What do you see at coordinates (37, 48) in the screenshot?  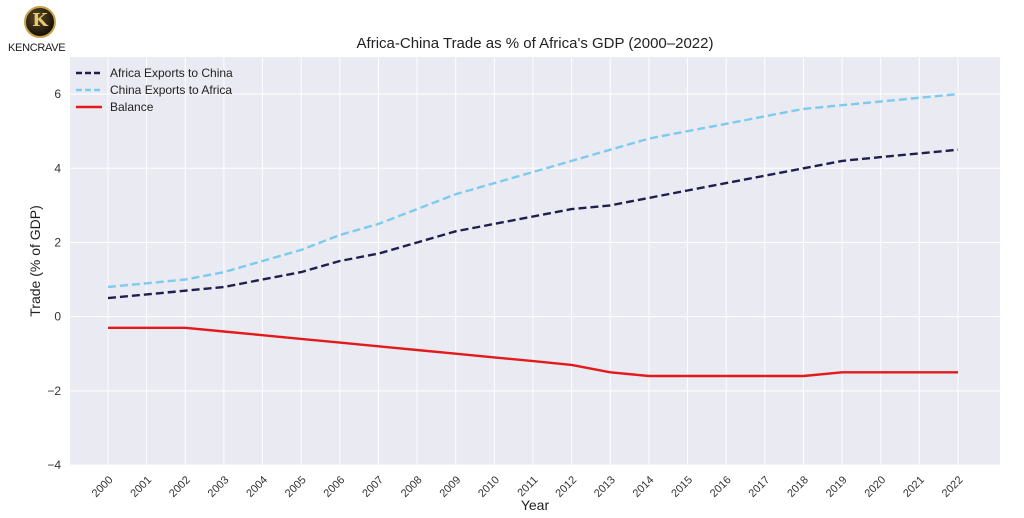 I see `logo-text: KENCRAVE` at bounding box center [37, 48].